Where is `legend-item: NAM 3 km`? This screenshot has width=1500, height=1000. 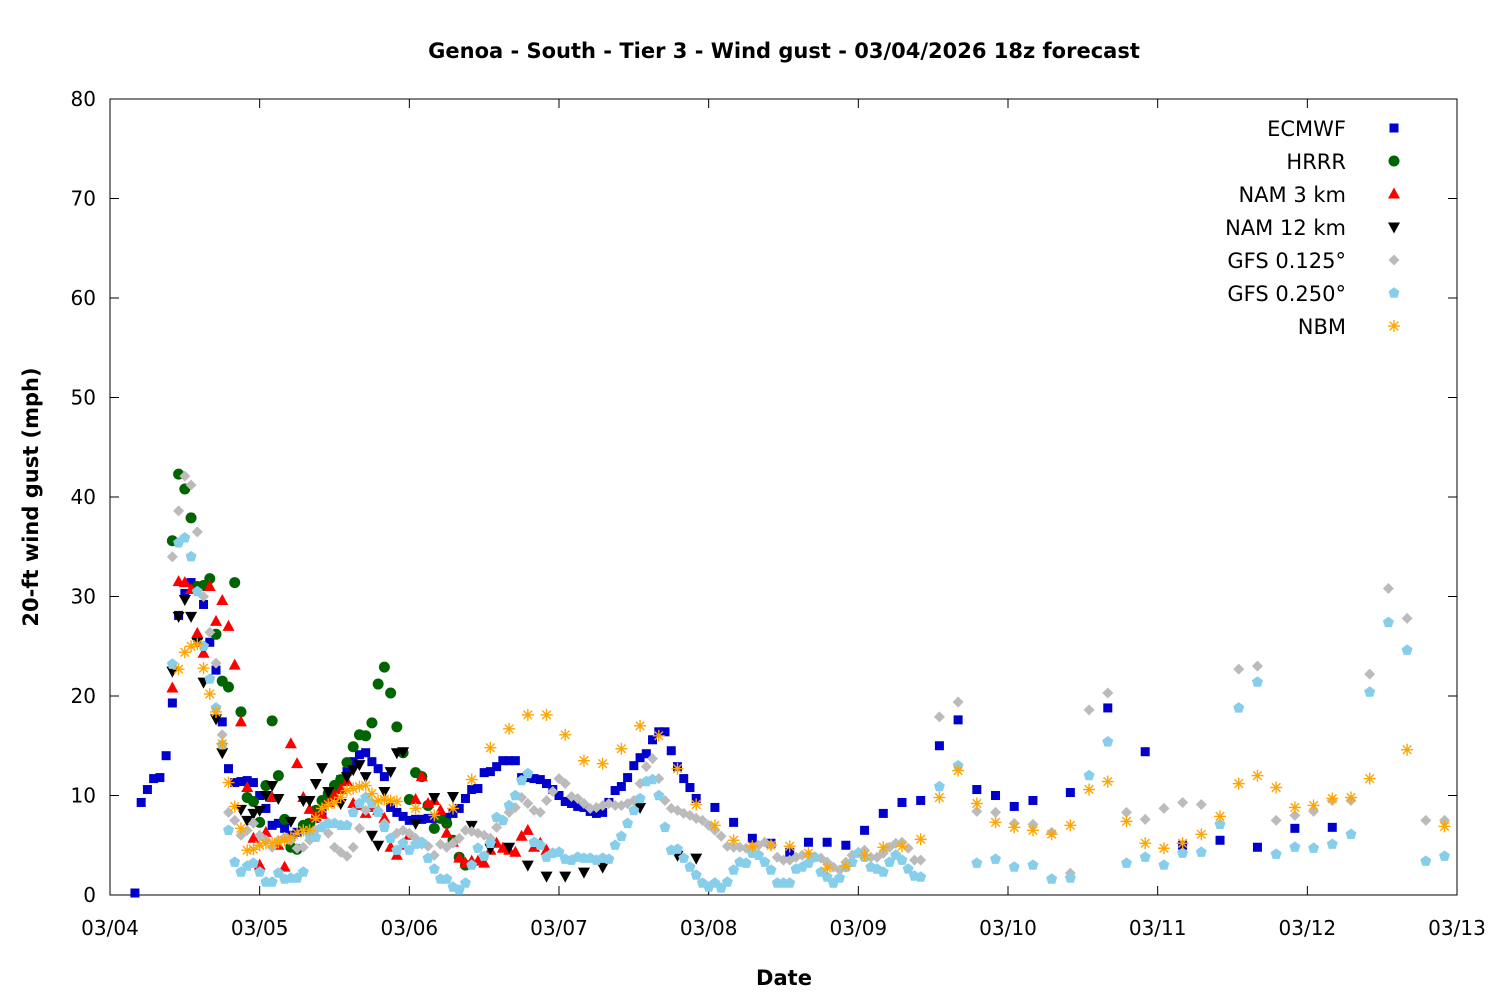
legend-item: NAM 3 km is located at coordinates (1319, 195).